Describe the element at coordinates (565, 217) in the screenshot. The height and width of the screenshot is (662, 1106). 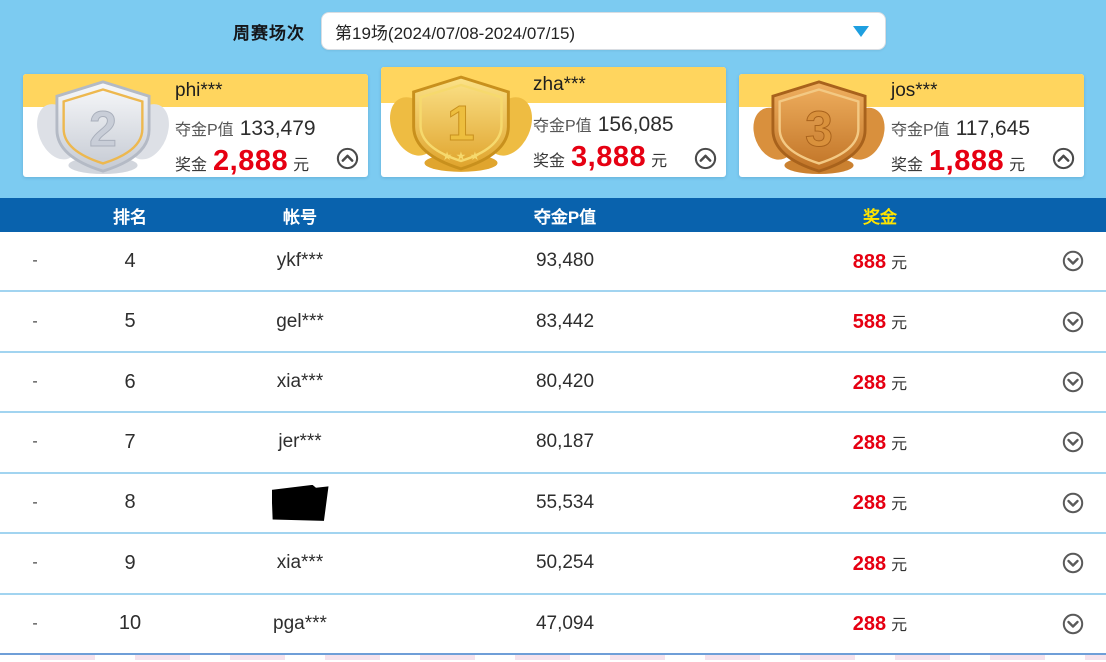
I see `header-p-value: 夺金P值` at that location.